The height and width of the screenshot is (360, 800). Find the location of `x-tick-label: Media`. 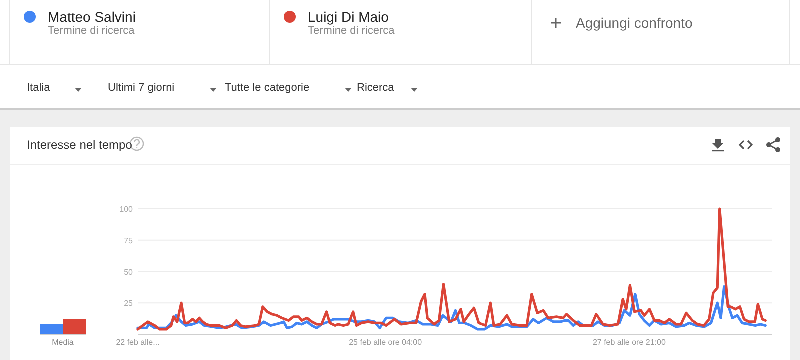

x-tick-label: Media is located at coordinates (63, 342).